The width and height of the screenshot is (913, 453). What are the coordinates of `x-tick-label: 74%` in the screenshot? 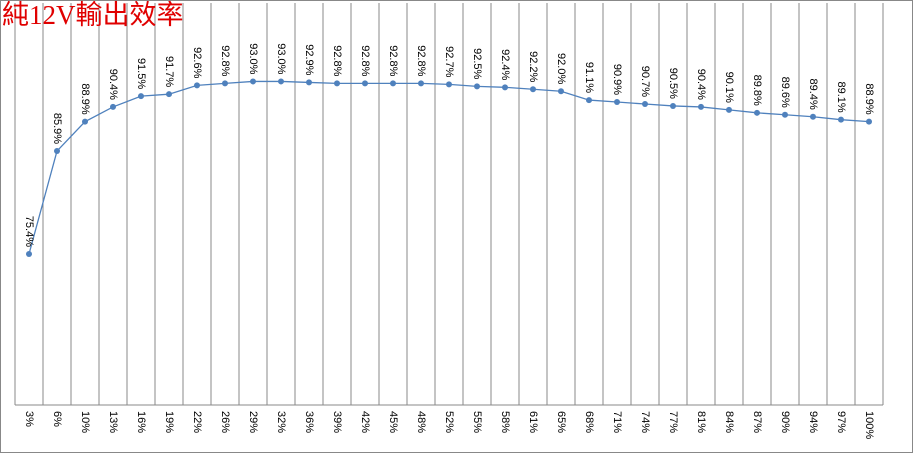 It's located at (645, 422).